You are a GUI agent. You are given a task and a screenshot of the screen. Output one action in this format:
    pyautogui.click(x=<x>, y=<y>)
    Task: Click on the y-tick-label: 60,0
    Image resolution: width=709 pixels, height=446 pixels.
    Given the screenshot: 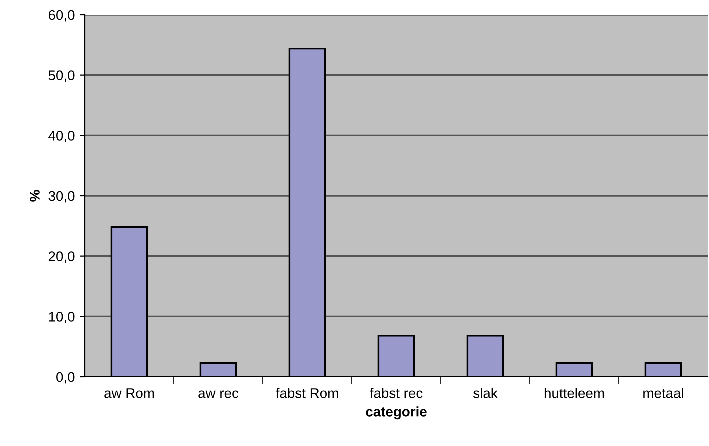 What is the action you would take?
    pyautogui.click(x=61, y=16)
    